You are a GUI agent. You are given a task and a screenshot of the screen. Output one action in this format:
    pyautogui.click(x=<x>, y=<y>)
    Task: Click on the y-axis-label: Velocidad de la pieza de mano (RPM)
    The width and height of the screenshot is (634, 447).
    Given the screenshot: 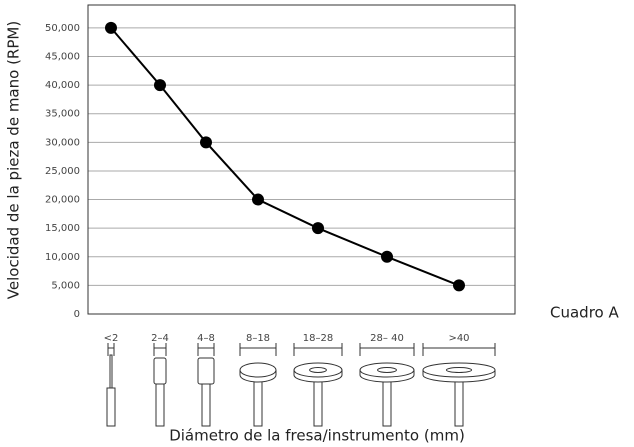 What is the action you would take?
    pyautogui.click(x=14, y=160)
    